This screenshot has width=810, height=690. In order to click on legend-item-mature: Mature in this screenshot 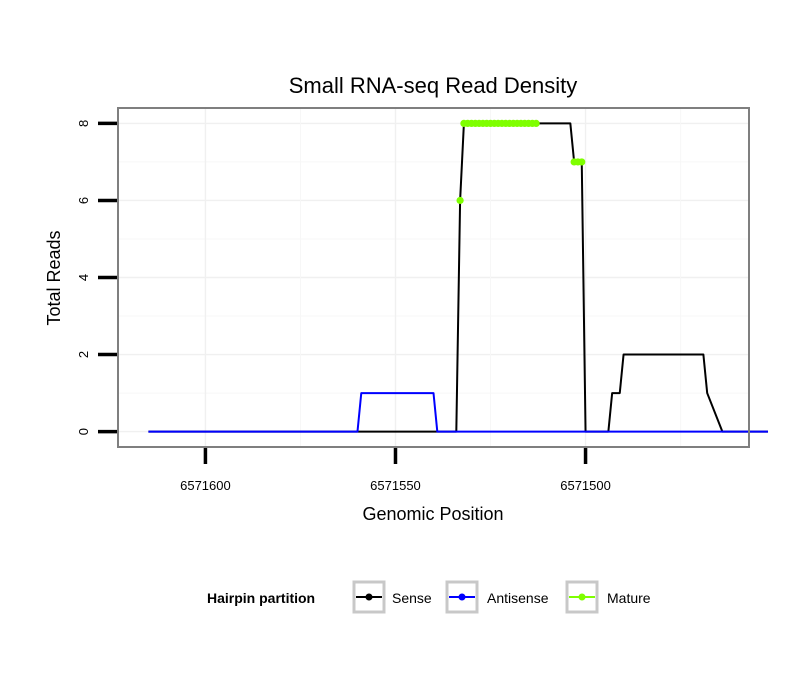, I will do `click(608, 597)`.